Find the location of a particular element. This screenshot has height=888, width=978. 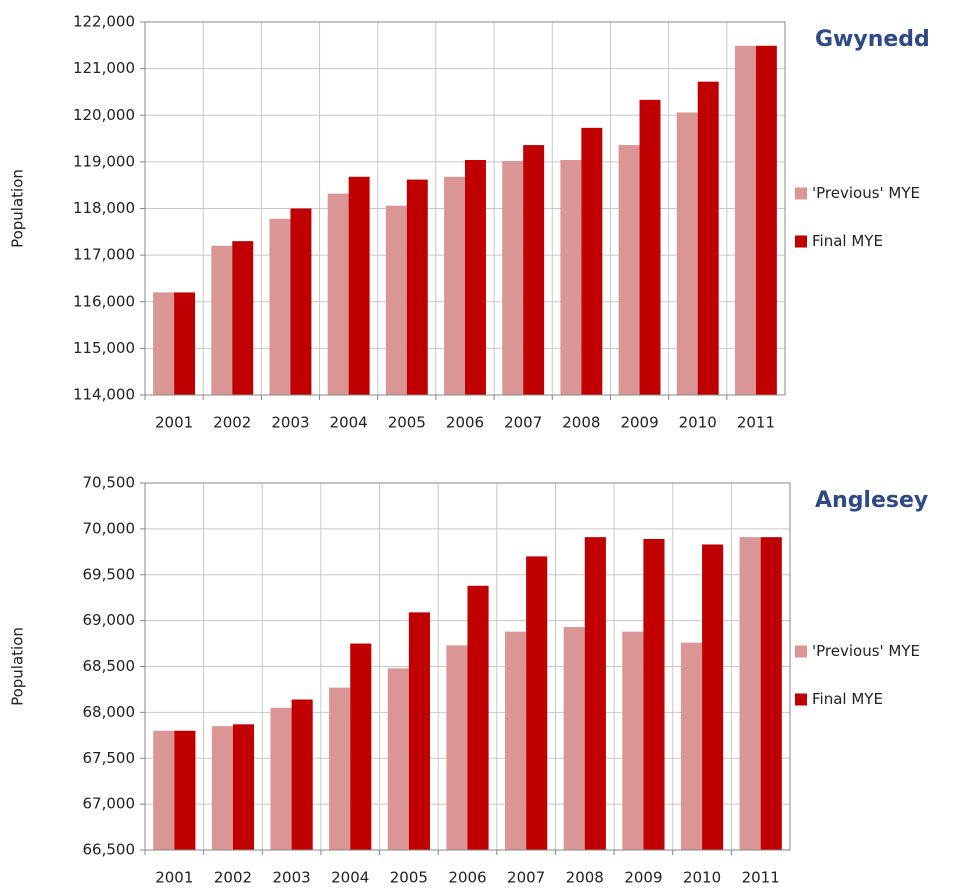

y-tick-label: 66,500 is located at coordinates (109, 850).